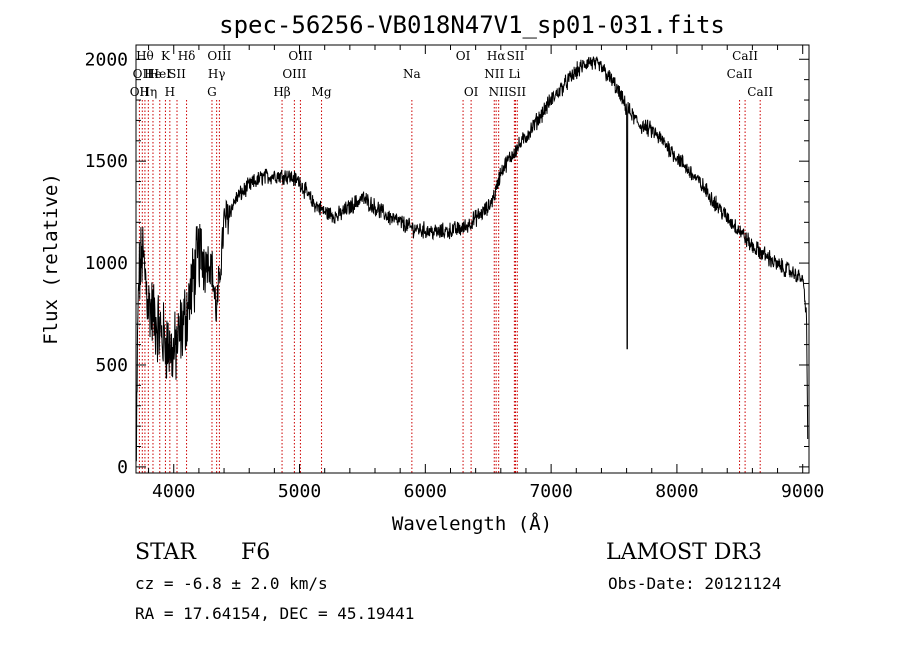 The image size is (900, 654). I want to click on redshift-value: cz = -6.8 ± 2.0 km/s, so click(231, 583).